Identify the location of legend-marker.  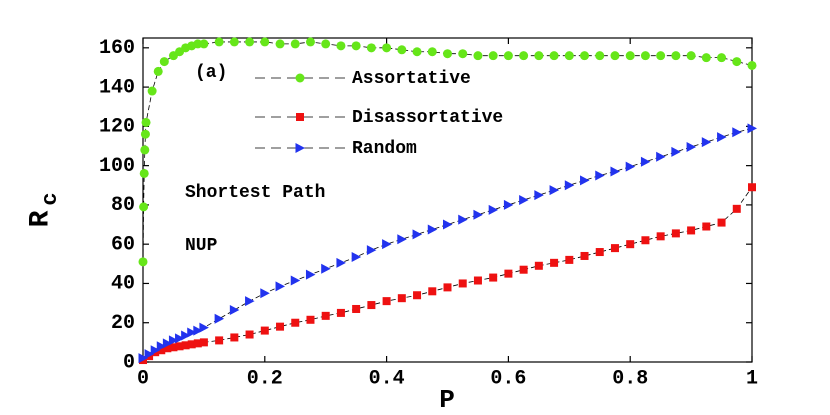
(300, 78).